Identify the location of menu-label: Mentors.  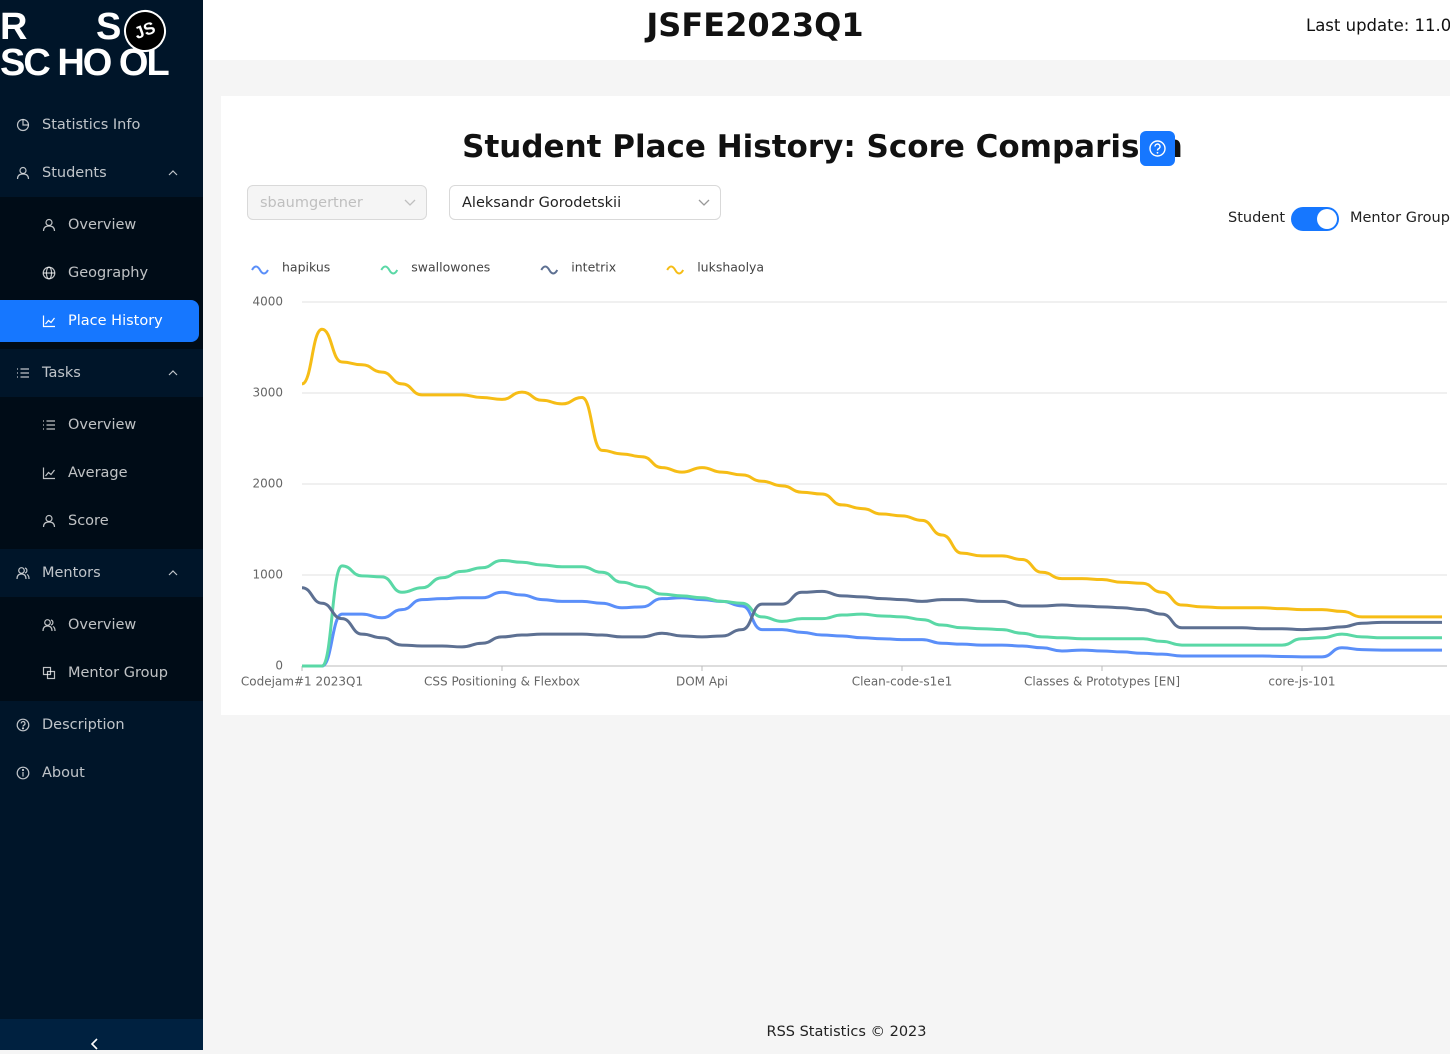
(71, 573).